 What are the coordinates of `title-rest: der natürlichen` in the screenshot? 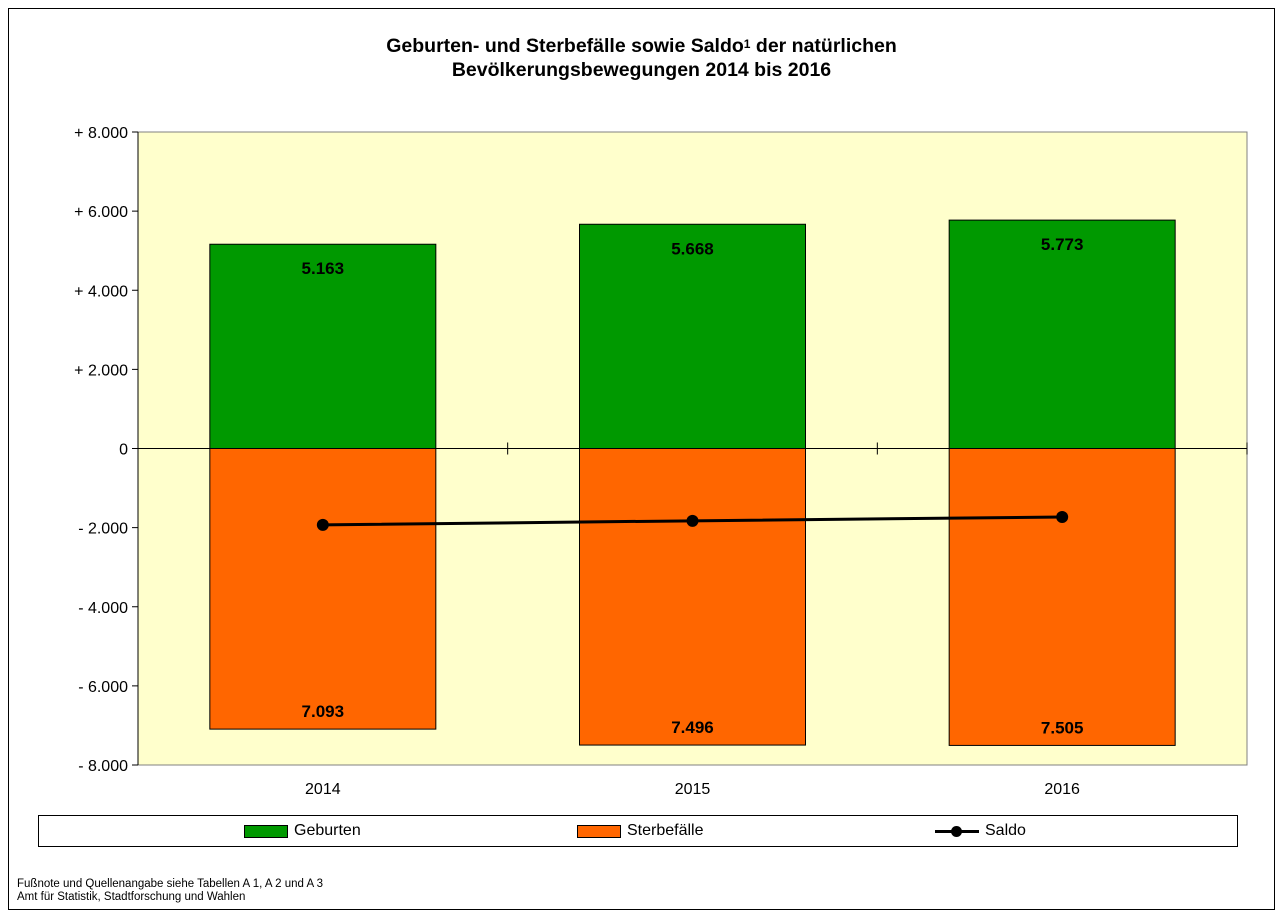 It's located at (823, 46).